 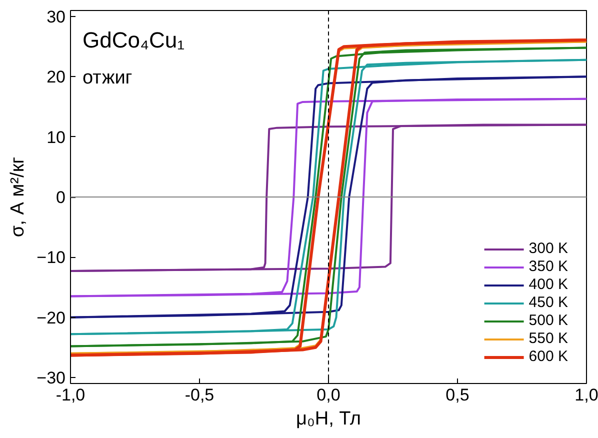 What do you see at coordinates (133, 40) in the screenshot?
I see `annotation: GdCo₄Cu₁` at bounding box center [133, 40].